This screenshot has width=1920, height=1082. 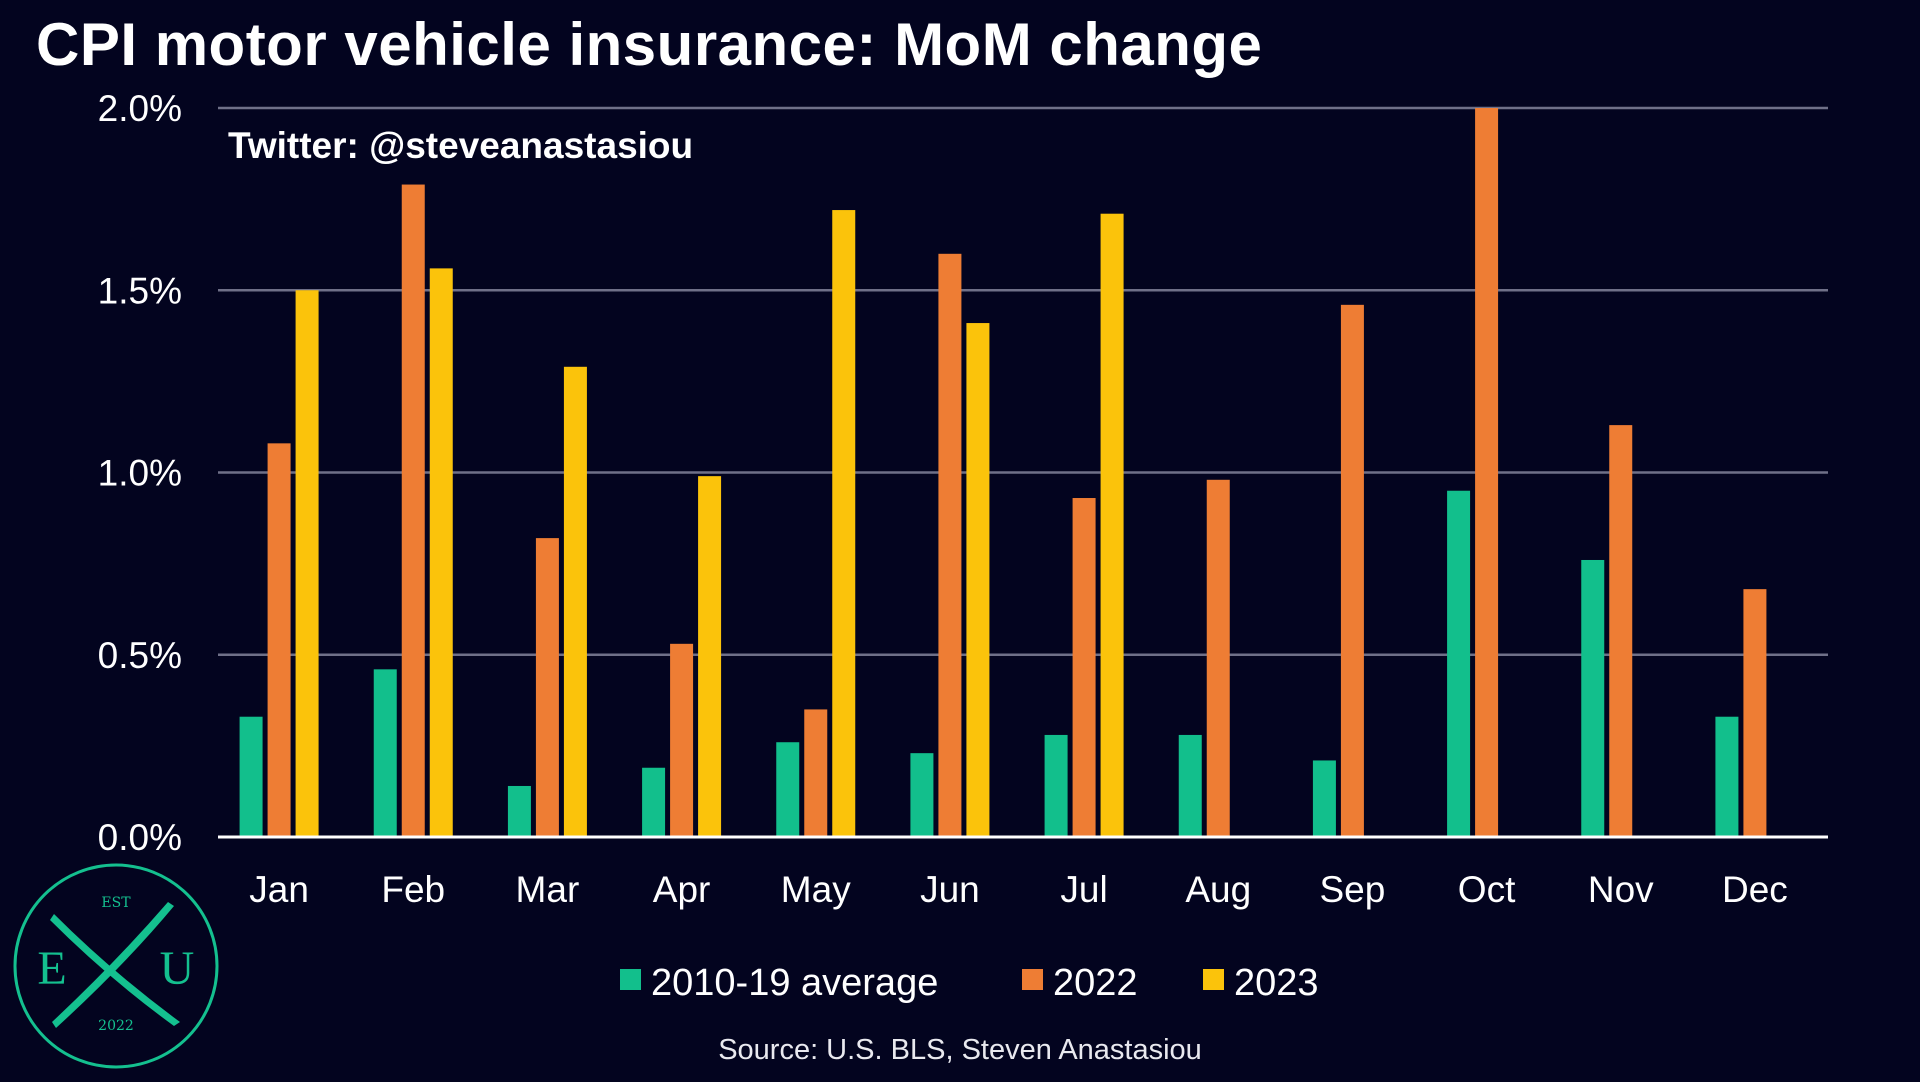 I want to click on bar-2023-jan, so click(x=307, y=563).